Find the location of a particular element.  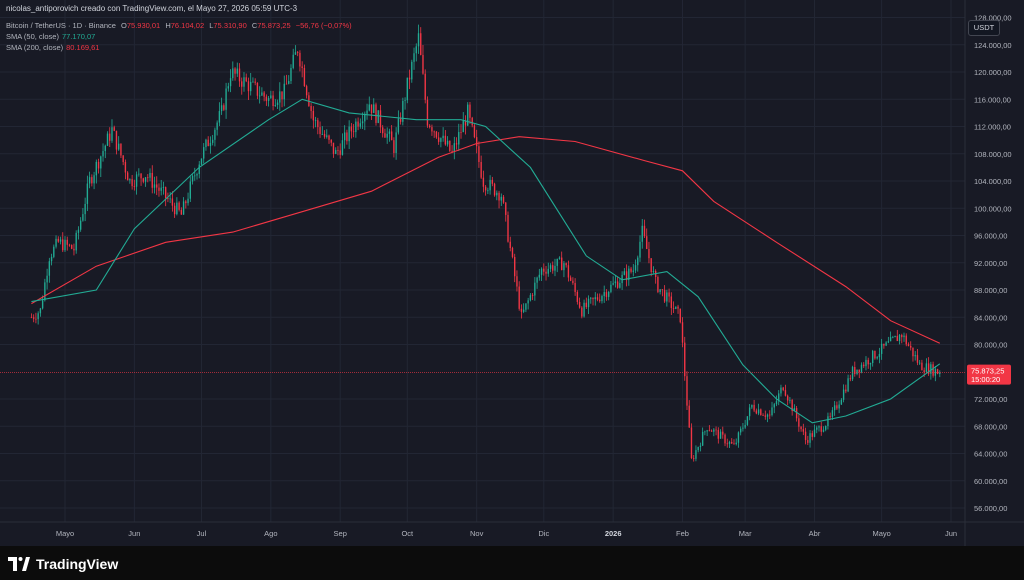

sma50-value: 77.170,07 is located at coordinates (78, 36).